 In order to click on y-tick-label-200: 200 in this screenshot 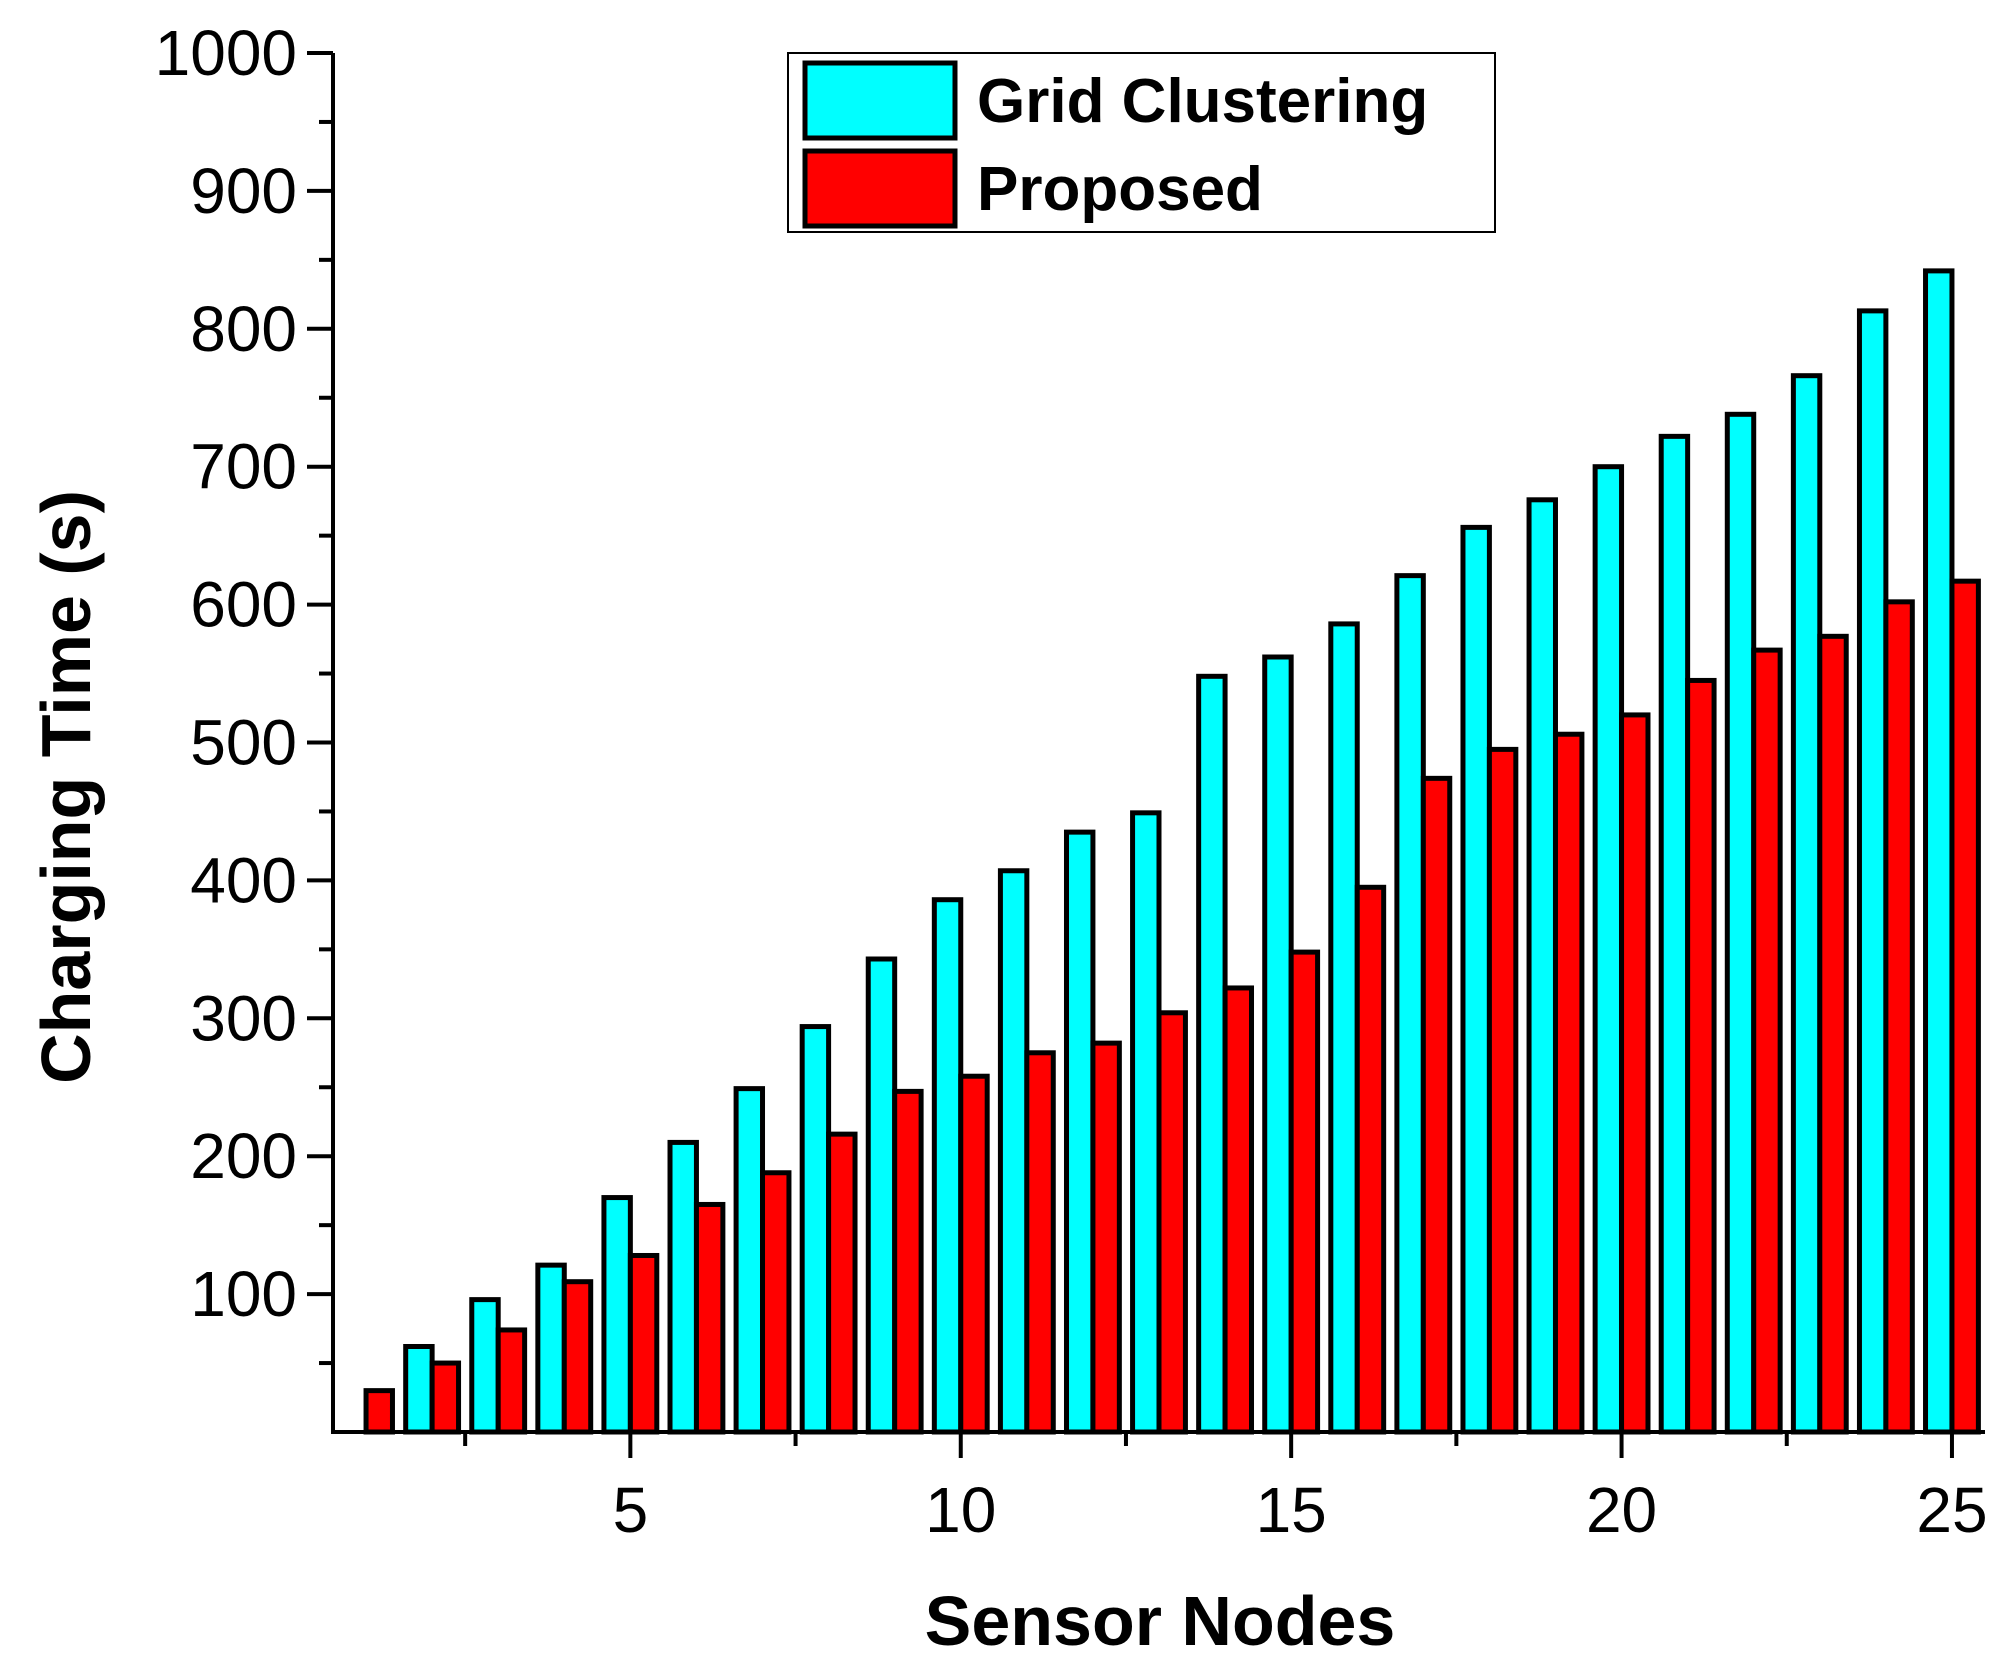, I will do `click(243, 1156)`.